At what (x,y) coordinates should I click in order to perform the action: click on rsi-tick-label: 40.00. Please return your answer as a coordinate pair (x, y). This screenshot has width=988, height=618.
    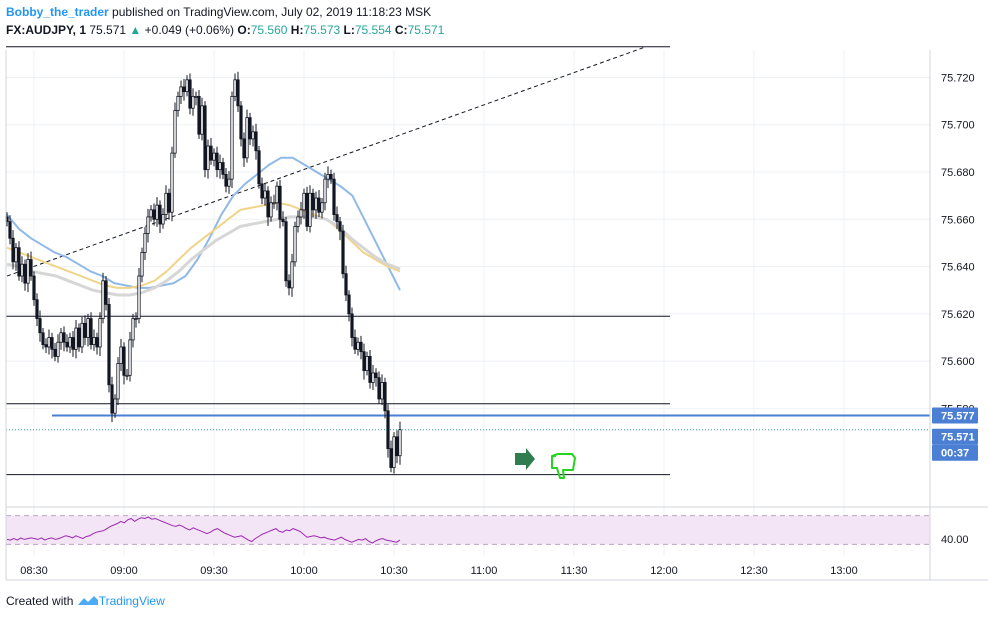
    Looking at the image, I should click on (955, 540).